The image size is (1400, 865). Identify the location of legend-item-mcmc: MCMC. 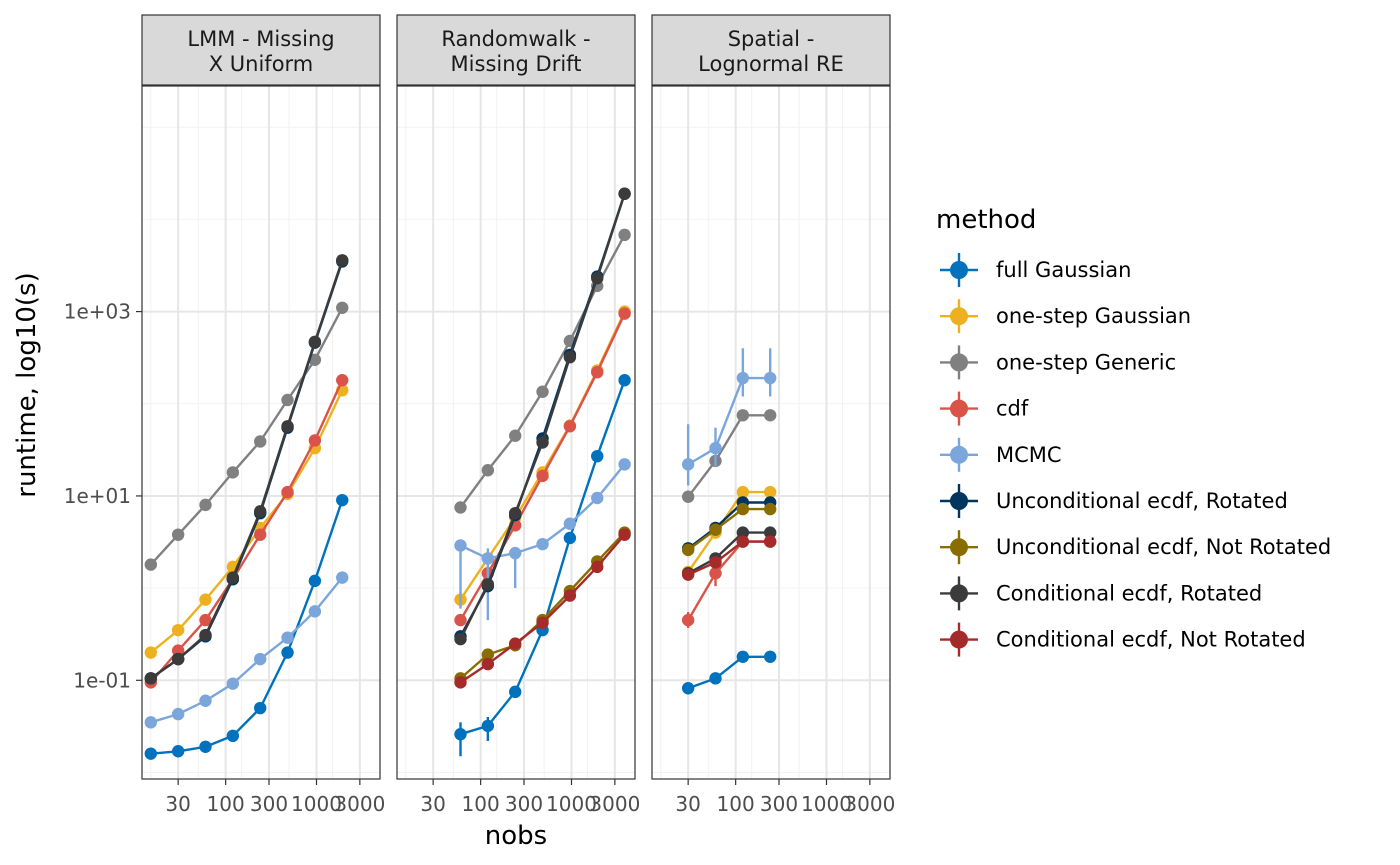
(1001, 454).